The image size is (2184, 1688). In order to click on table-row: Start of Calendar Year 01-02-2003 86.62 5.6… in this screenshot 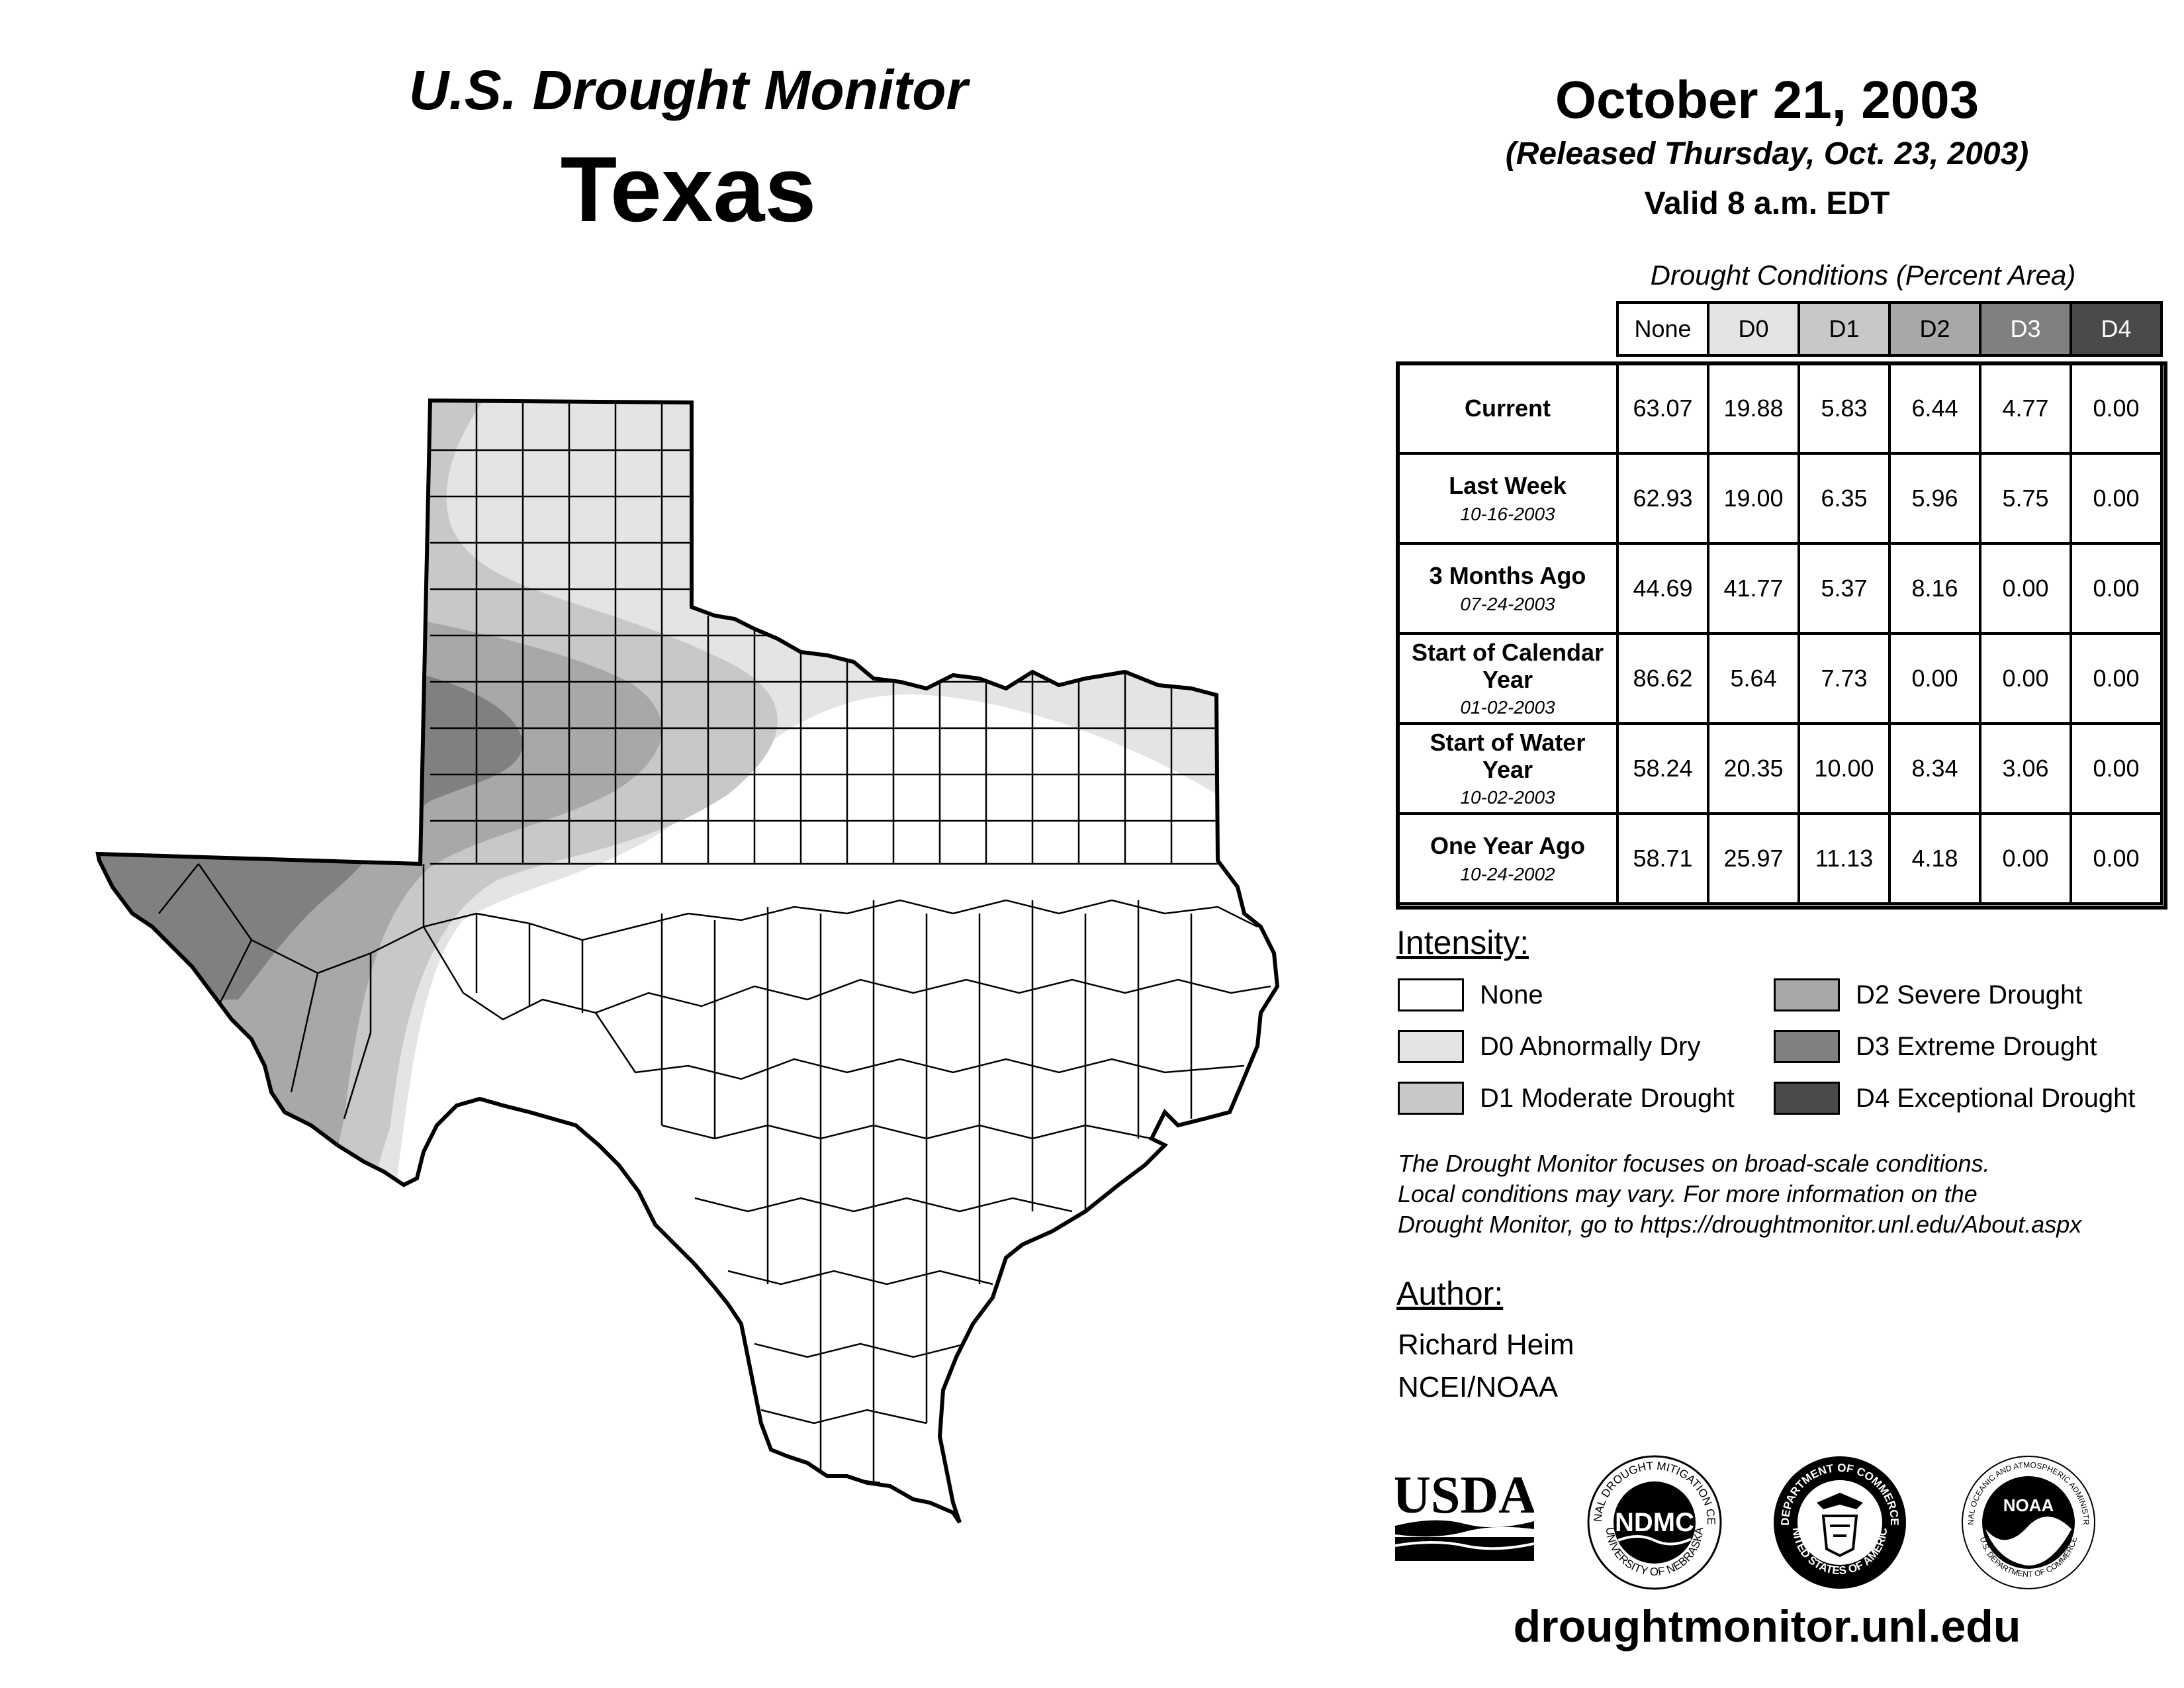, I will do `click(1780, 678)`.